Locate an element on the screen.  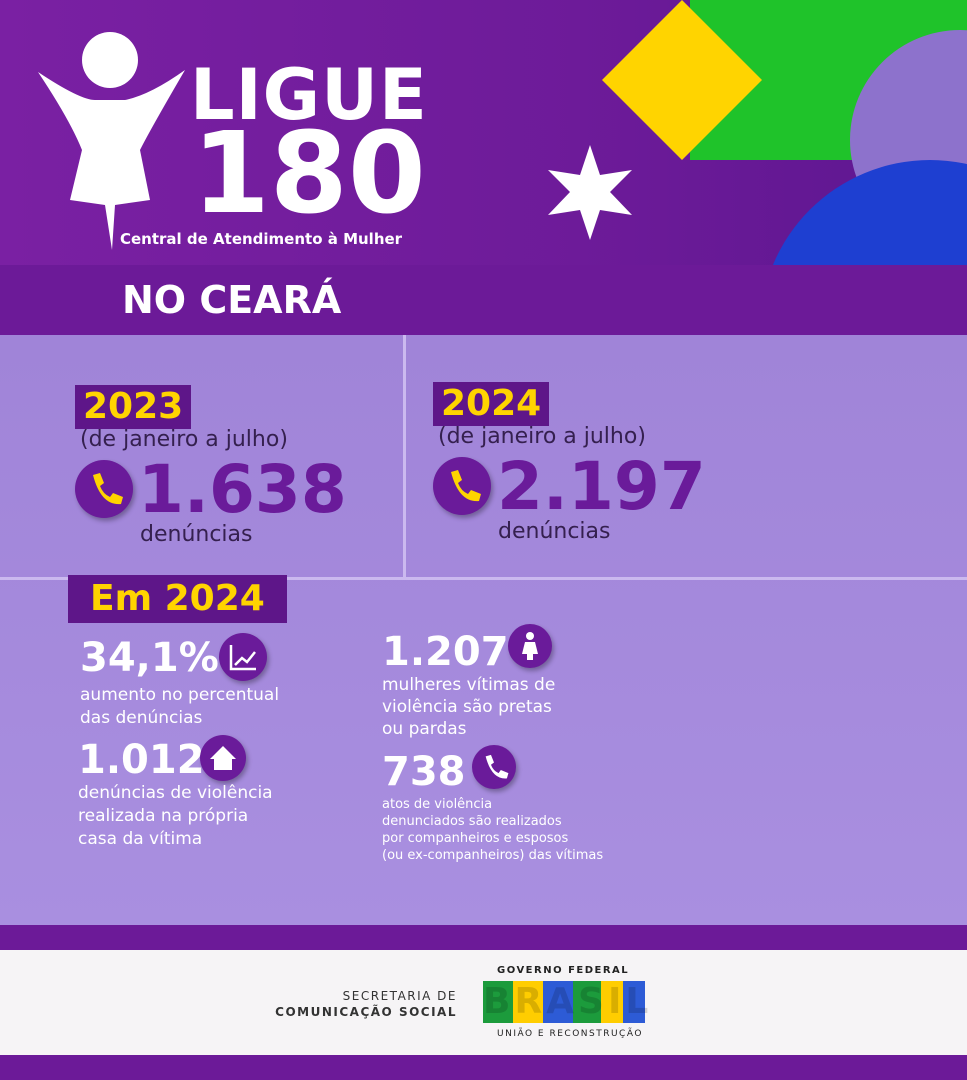
logo-figure is located at coordinates (111, 160).